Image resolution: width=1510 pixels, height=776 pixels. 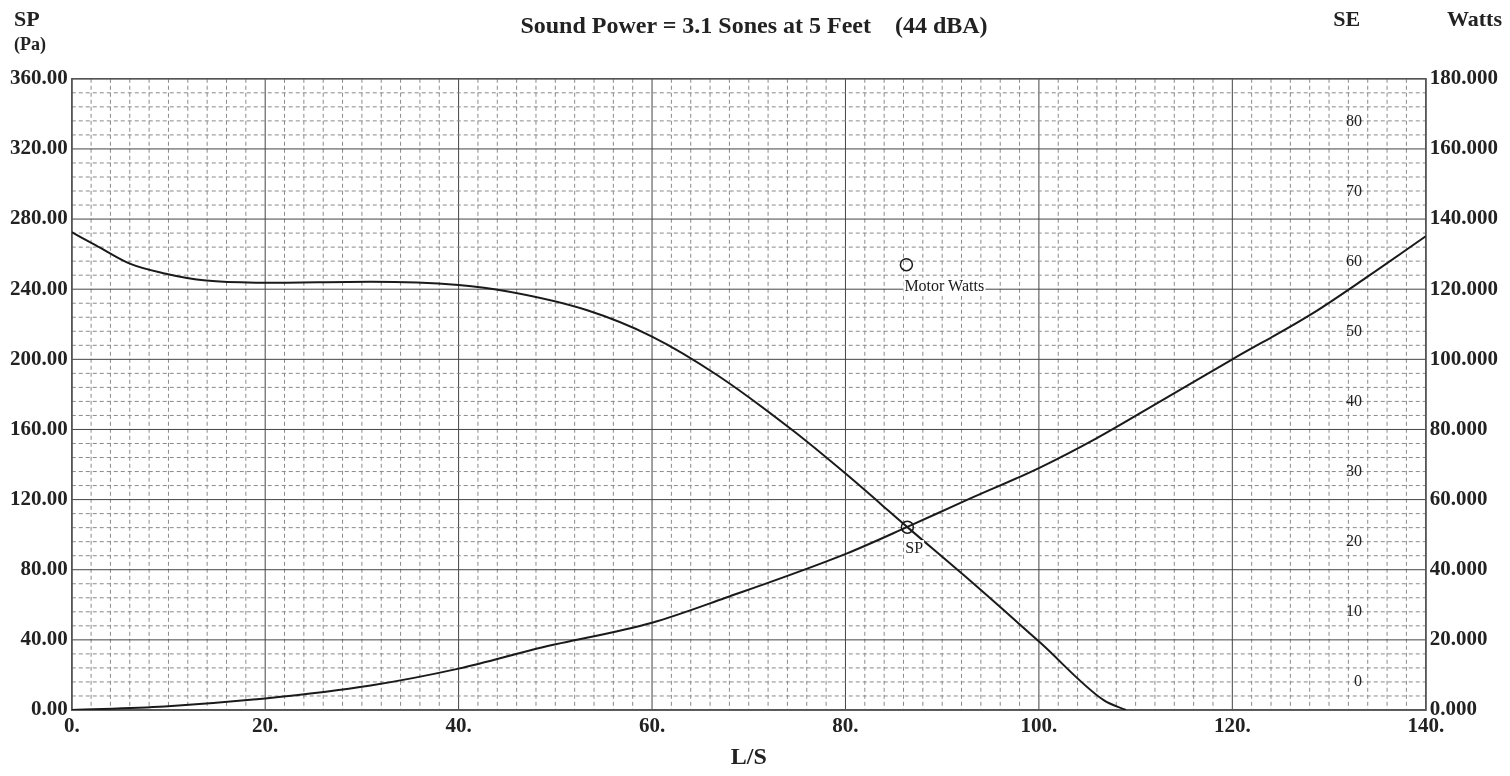 What do you see at coordinates (1458, 498) in the screenshot?
I see `y2-tick-label: 60.000` at bounding box center [1458, 498].